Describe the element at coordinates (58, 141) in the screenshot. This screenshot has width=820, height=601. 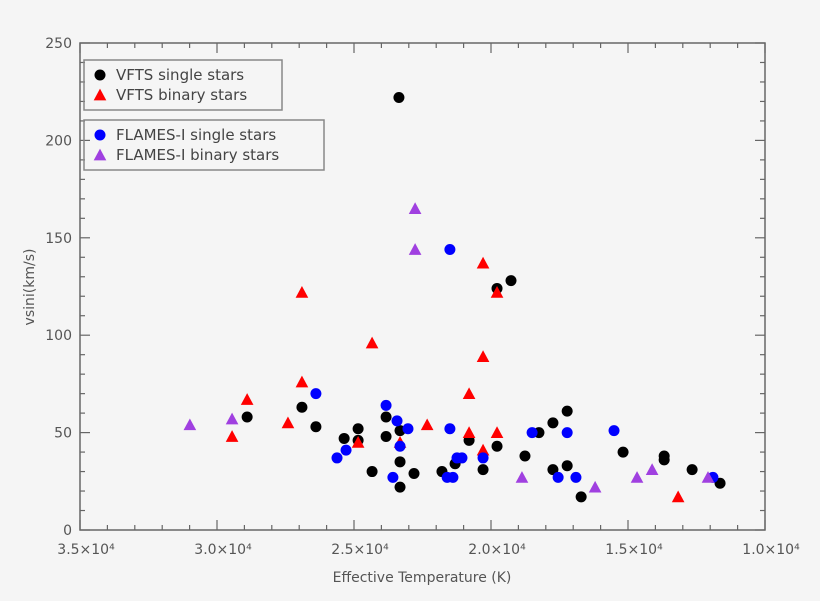
I see `y-tick-label: 200` at that location.